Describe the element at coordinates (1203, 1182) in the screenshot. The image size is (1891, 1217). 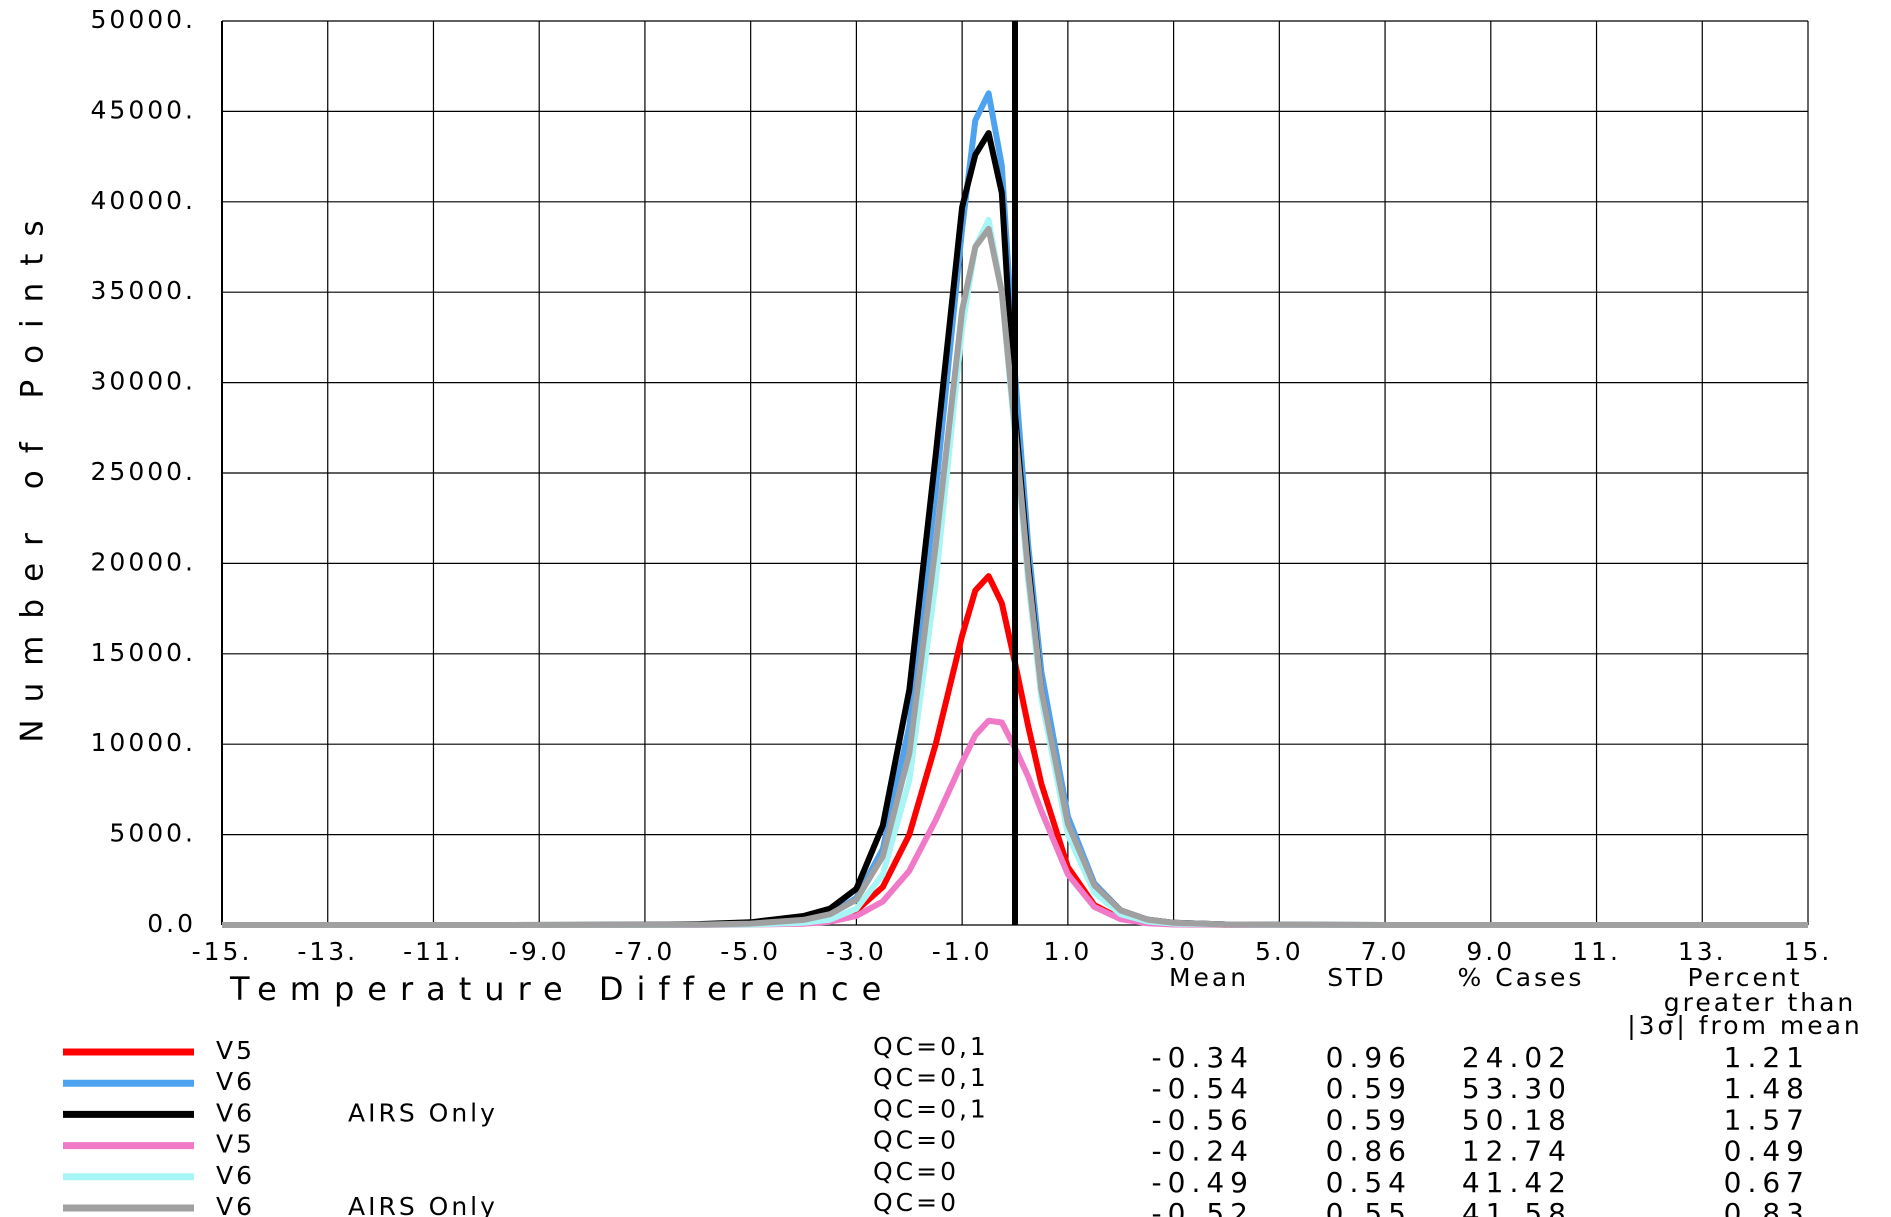
I see `legend-stat: -0.49` at that location.